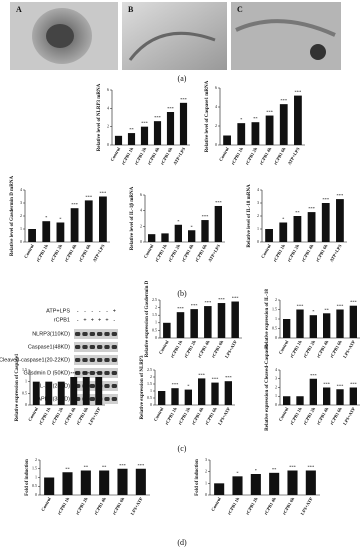  Describe the element at coordinates (224, 416) in the screenshot. I see `x-tick-label: LPS+ATP` at that location.